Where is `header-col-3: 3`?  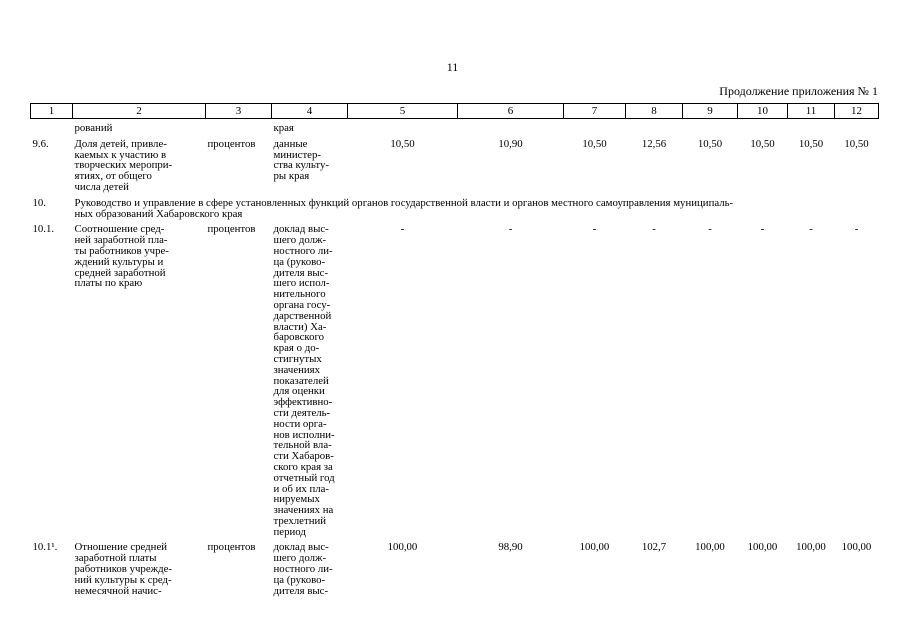 header-col-3: 3 is located at coordinates (238, 111).